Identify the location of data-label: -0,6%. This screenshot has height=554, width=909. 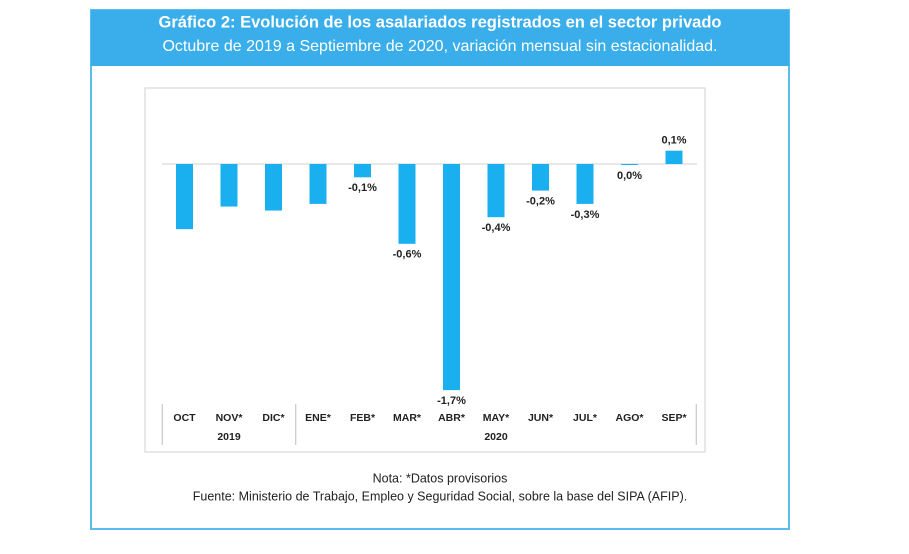
(407, 255).